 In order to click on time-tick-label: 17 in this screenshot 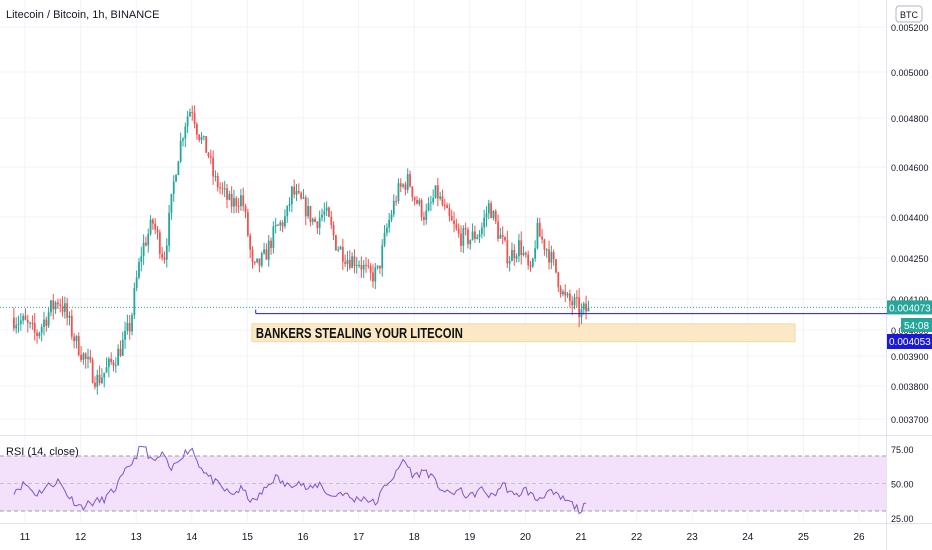, I will do `click(359, 537)`.